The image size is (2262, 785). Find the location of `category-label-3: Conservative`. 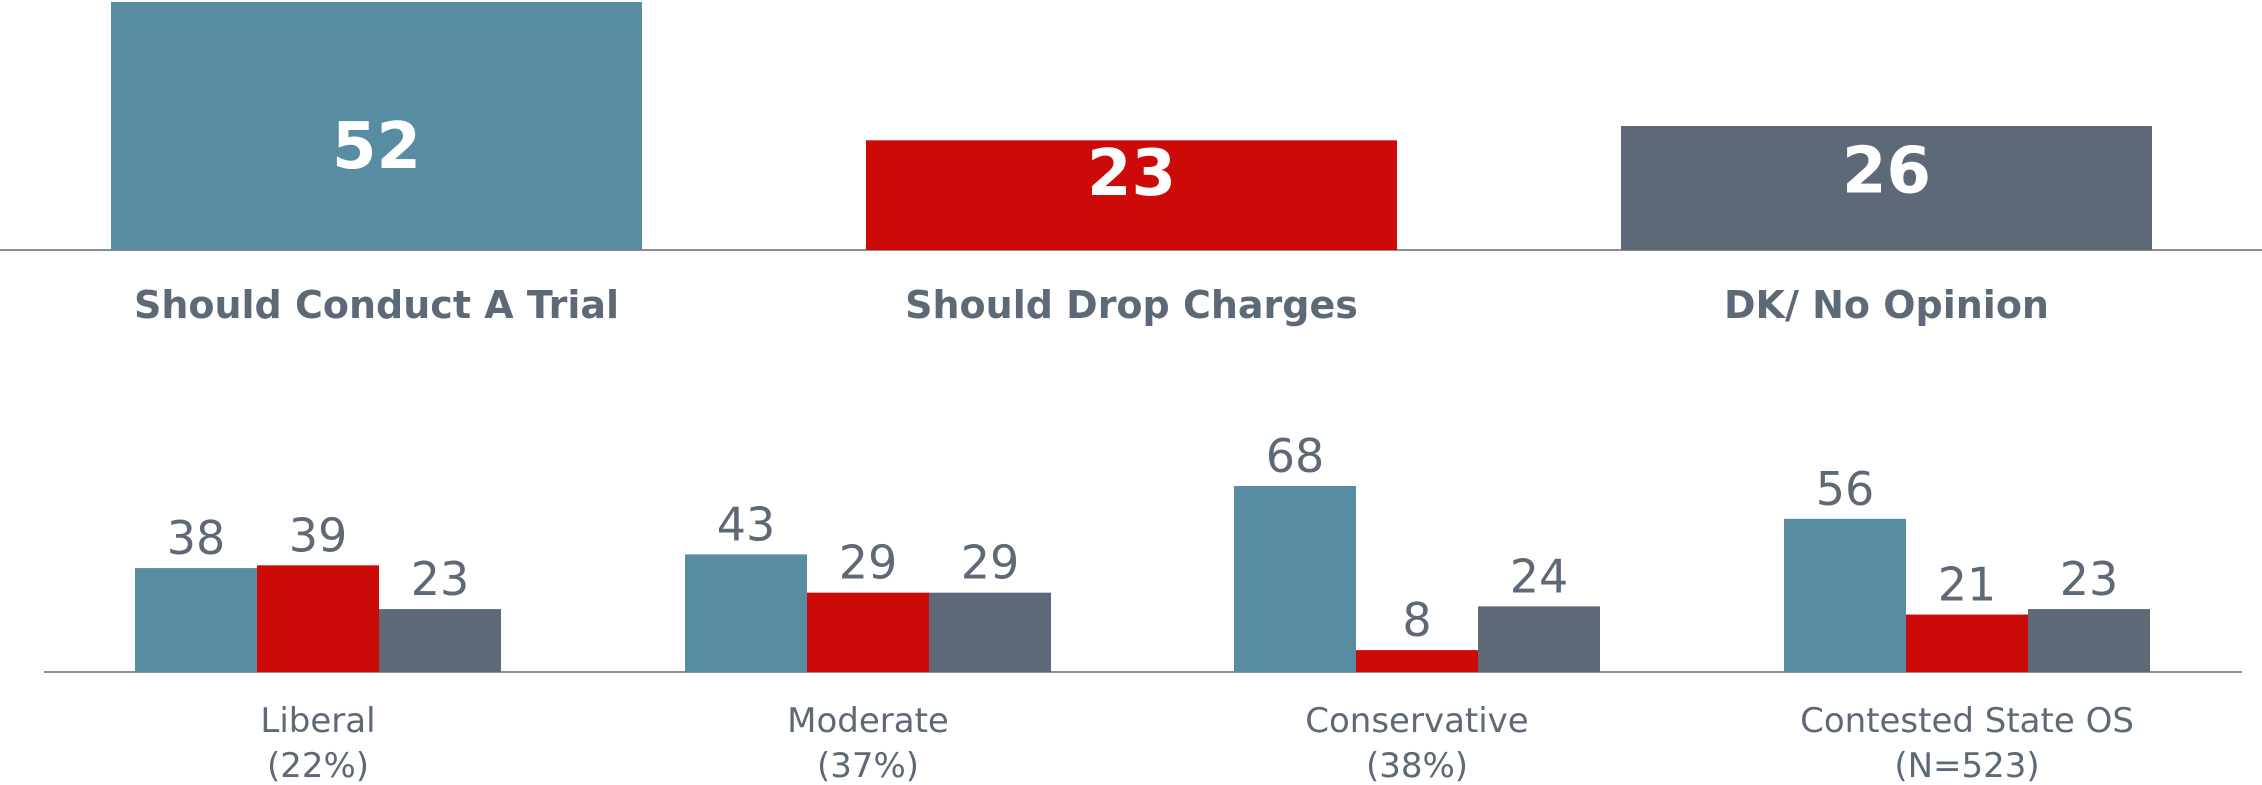

category-label-3: Conservative is located at coordinates (1416, 721).